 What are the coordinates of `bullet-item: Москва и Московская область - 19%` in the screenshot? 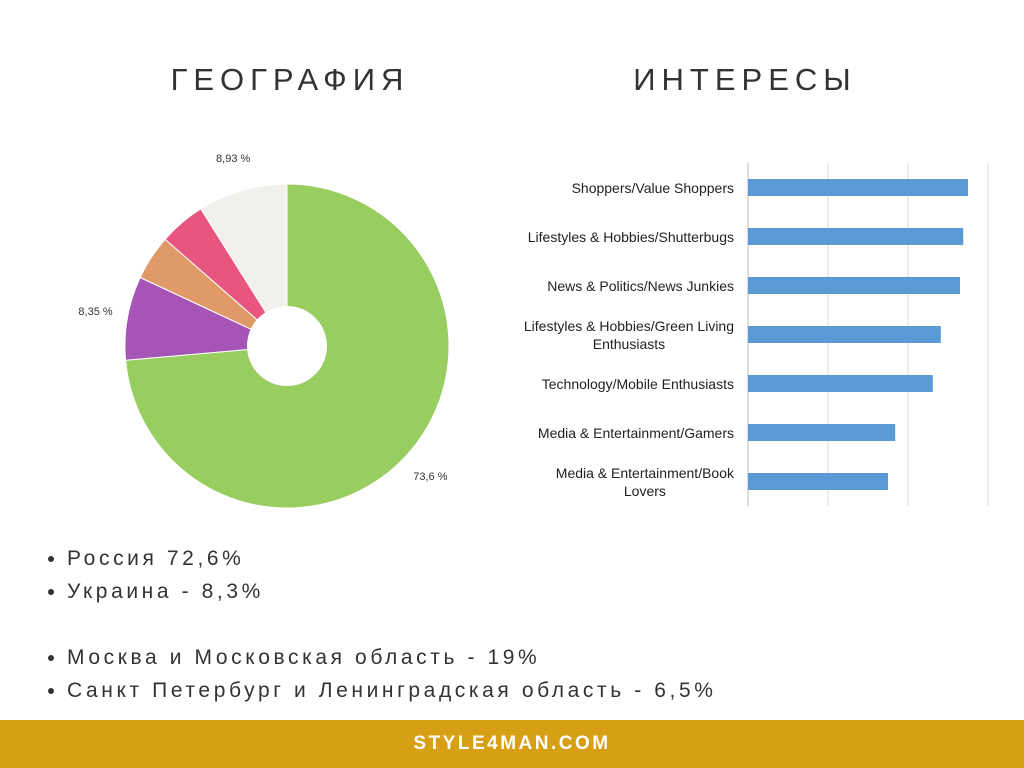 It's located at (392, 657).